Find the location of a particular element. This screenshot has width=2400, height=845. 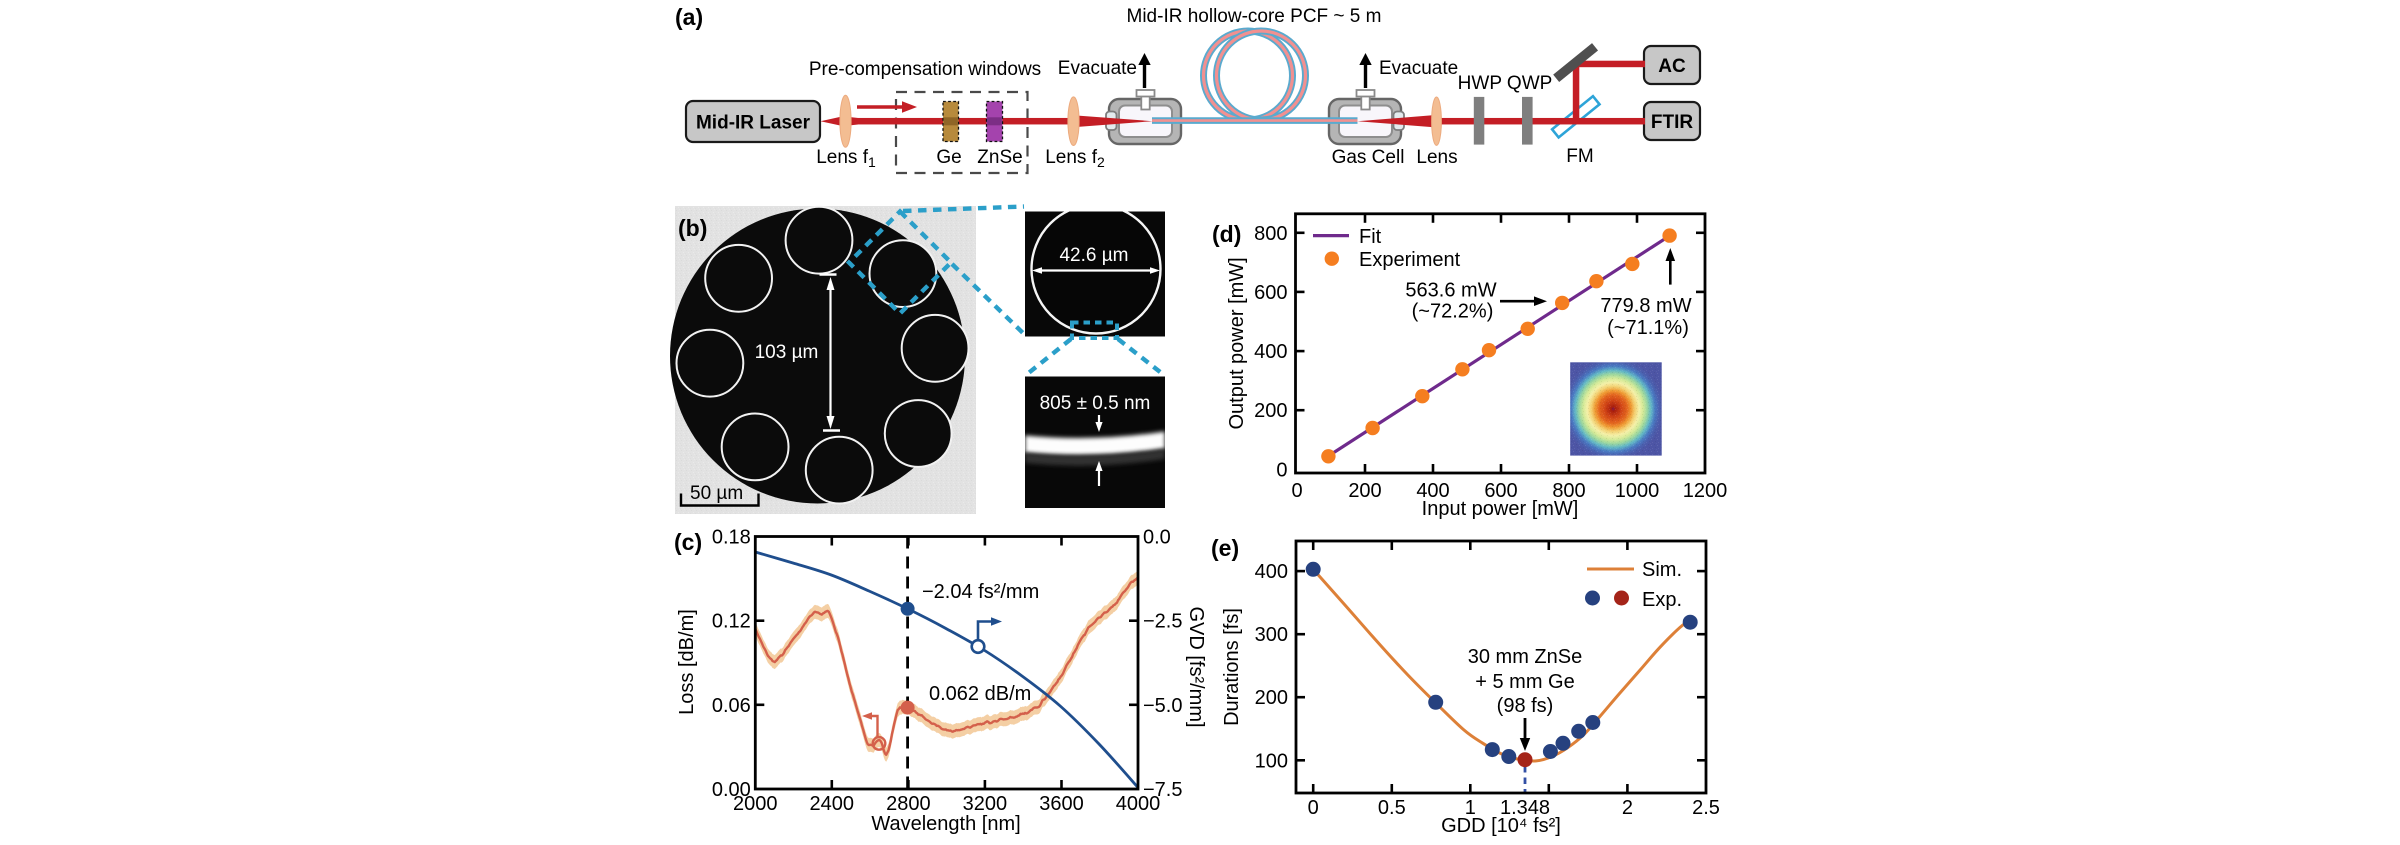

svg-text: Durations [fs] is located at coordinates (1232, 667).